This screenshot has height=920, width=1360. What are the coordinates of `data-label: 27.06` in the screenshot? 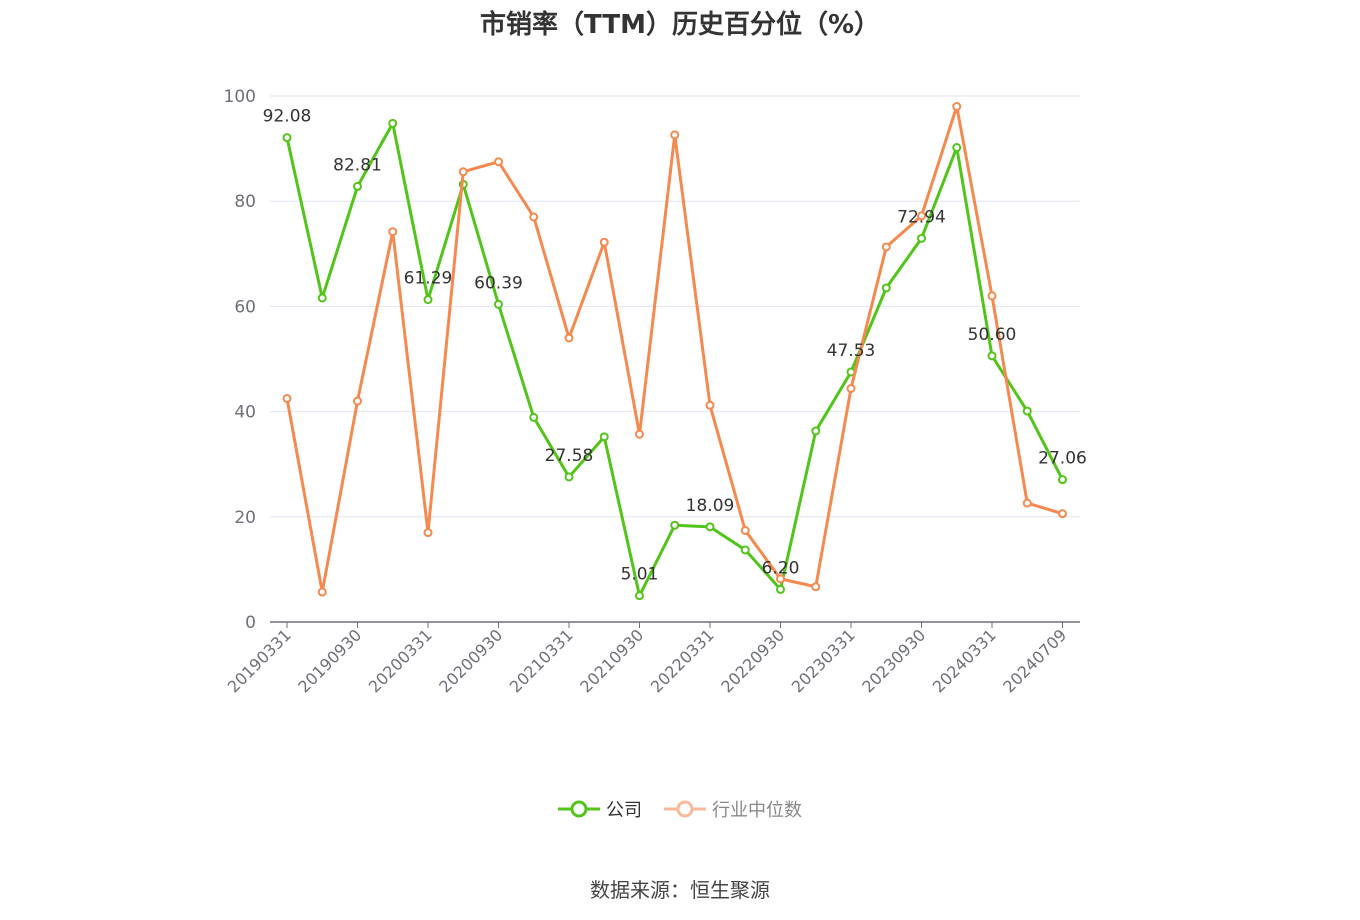 It's located at (1062, 459).